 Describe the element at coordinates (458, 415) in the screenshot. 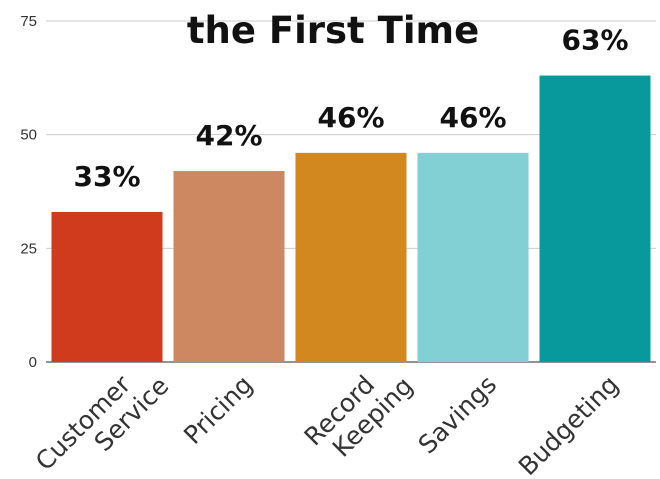

I see `x-tick-label: Savings` at that location.